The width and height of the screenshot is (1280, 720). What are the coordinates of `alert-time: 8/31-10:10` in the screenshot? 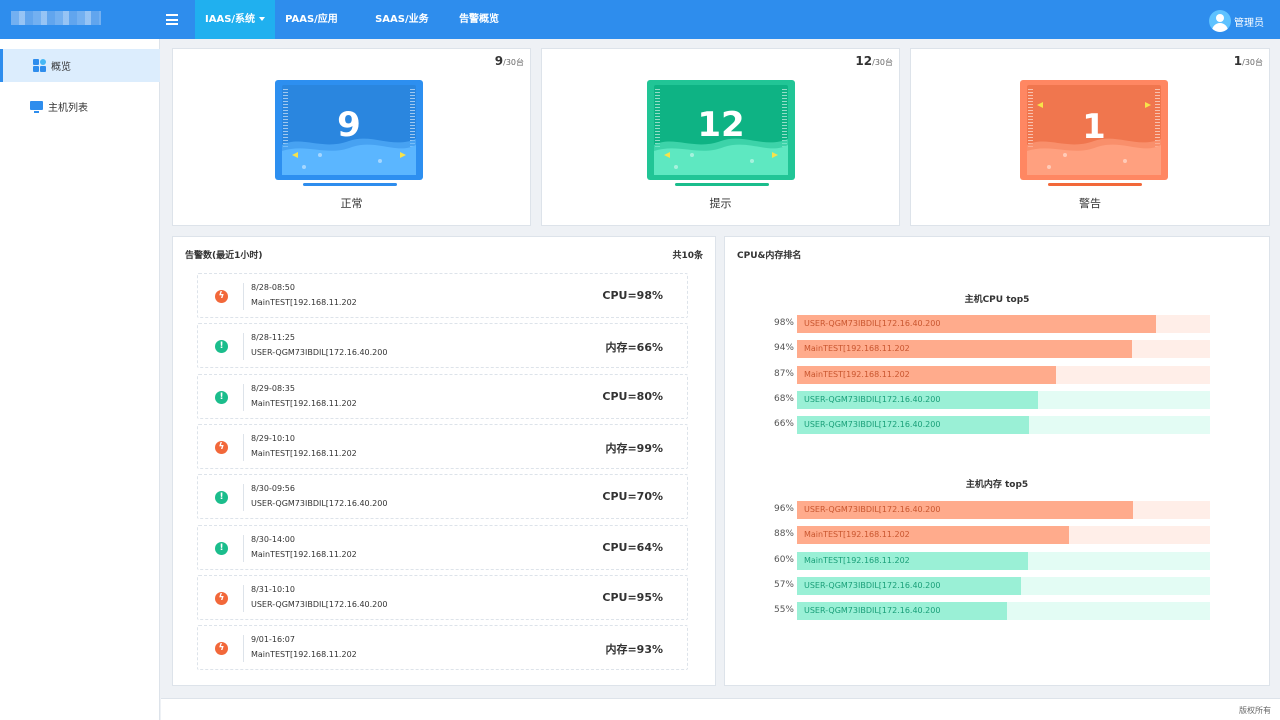 It's located at (273, 589).